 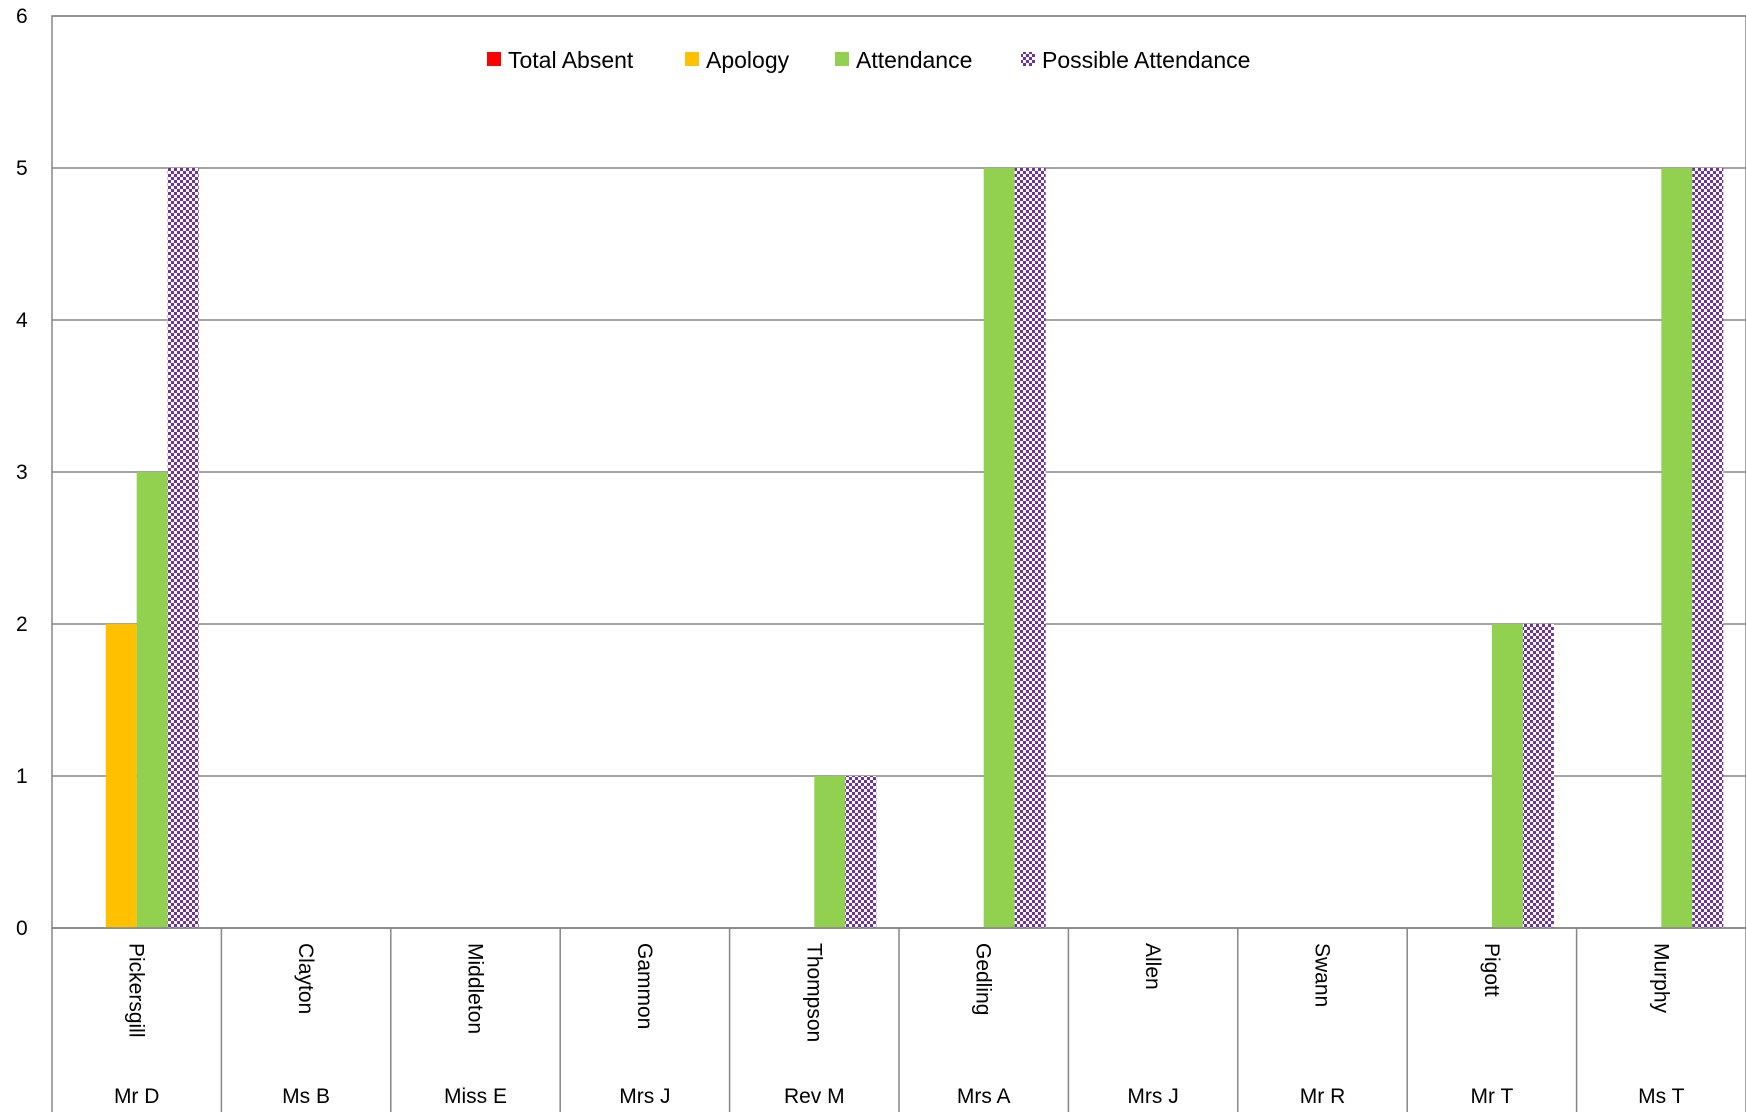 I want to click on x-category-title: Rev M, so click(x=814, y=1096).